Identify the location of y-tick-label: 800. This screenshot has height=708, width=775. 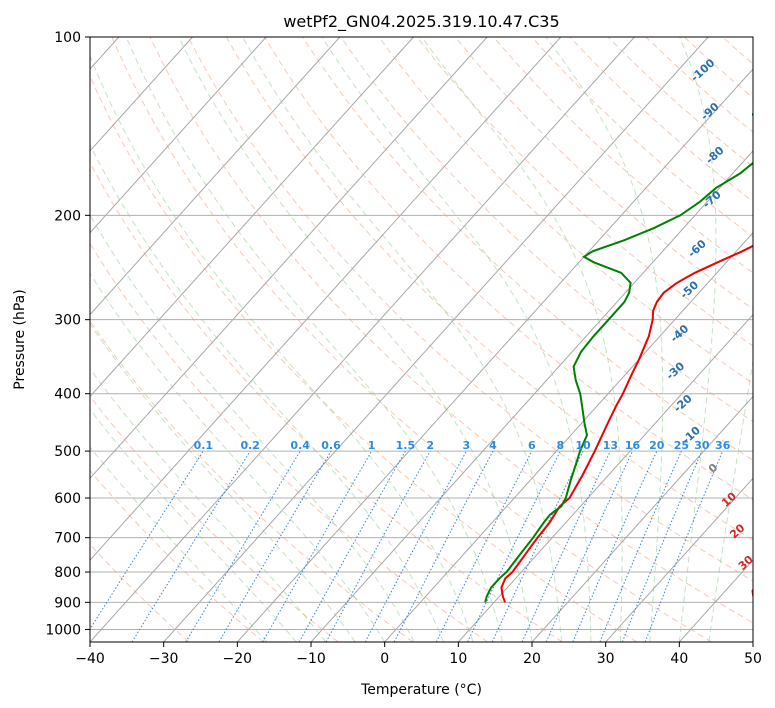
(67, 573).